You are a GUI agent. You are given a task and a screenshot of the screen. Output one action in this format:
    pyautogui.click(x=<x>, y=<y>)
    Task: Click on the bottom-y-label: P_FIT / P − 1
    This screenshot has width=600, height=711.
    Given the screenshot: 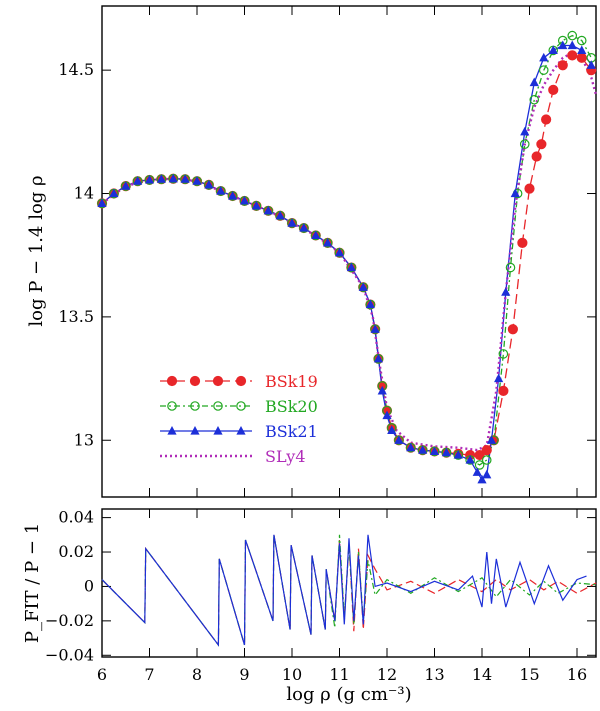 What is the action you would take?
    pyautogui.click(x=32, y=583)
    